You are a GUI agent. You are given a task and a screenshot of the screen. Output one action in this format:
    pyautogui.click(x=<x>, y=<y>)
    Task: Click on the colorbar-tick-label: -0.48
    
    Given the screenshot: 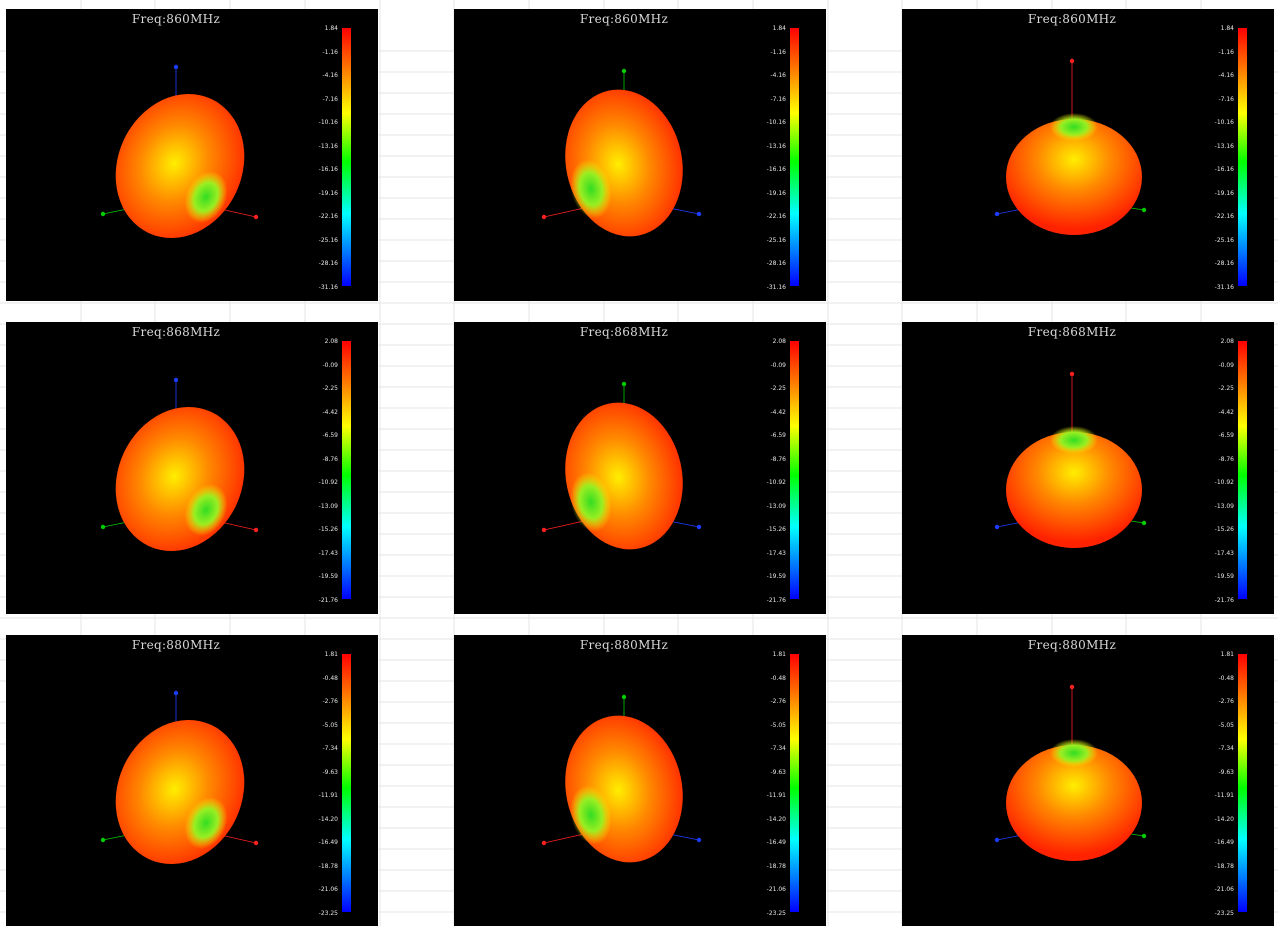 What is the action you would take?
    pyautogui.click(x=778, y=678)
    